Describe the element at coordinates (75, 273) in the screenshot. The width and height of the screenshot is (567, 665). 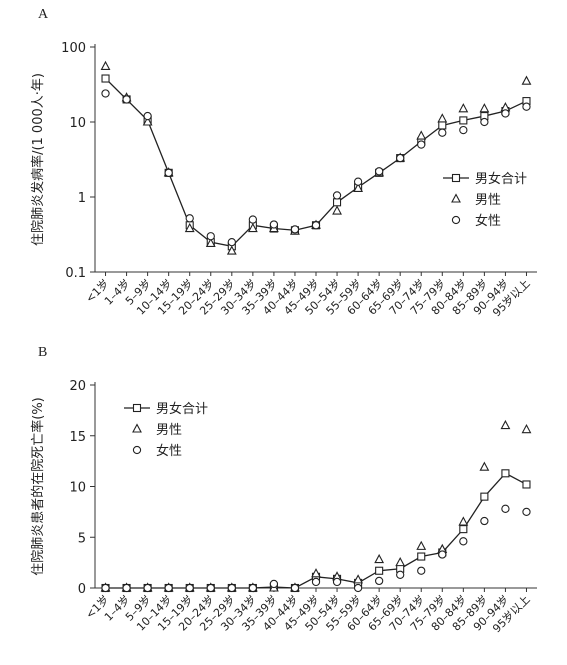
I see `y-tick-label: 0.1` at that location.